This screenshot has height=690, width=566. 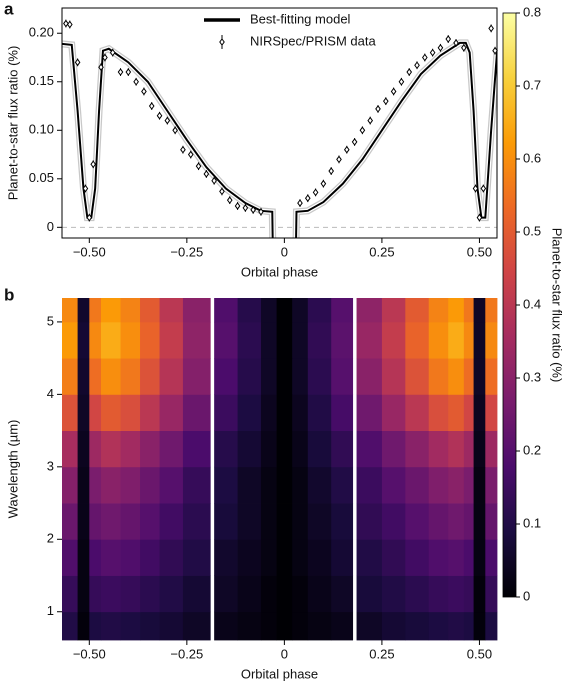 I want to click on y-tick-label: 0, so click(x=50, y=226).